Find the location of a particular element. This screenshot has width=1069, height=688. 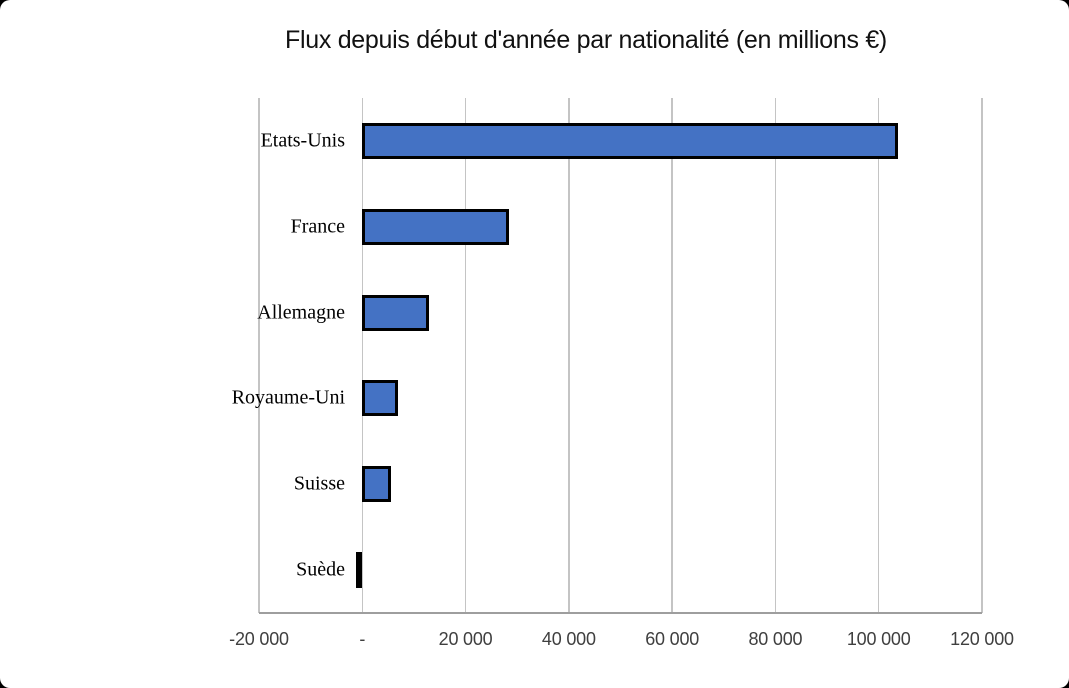

x-tick-label: -20 000 is located at coordinates (259, 639).